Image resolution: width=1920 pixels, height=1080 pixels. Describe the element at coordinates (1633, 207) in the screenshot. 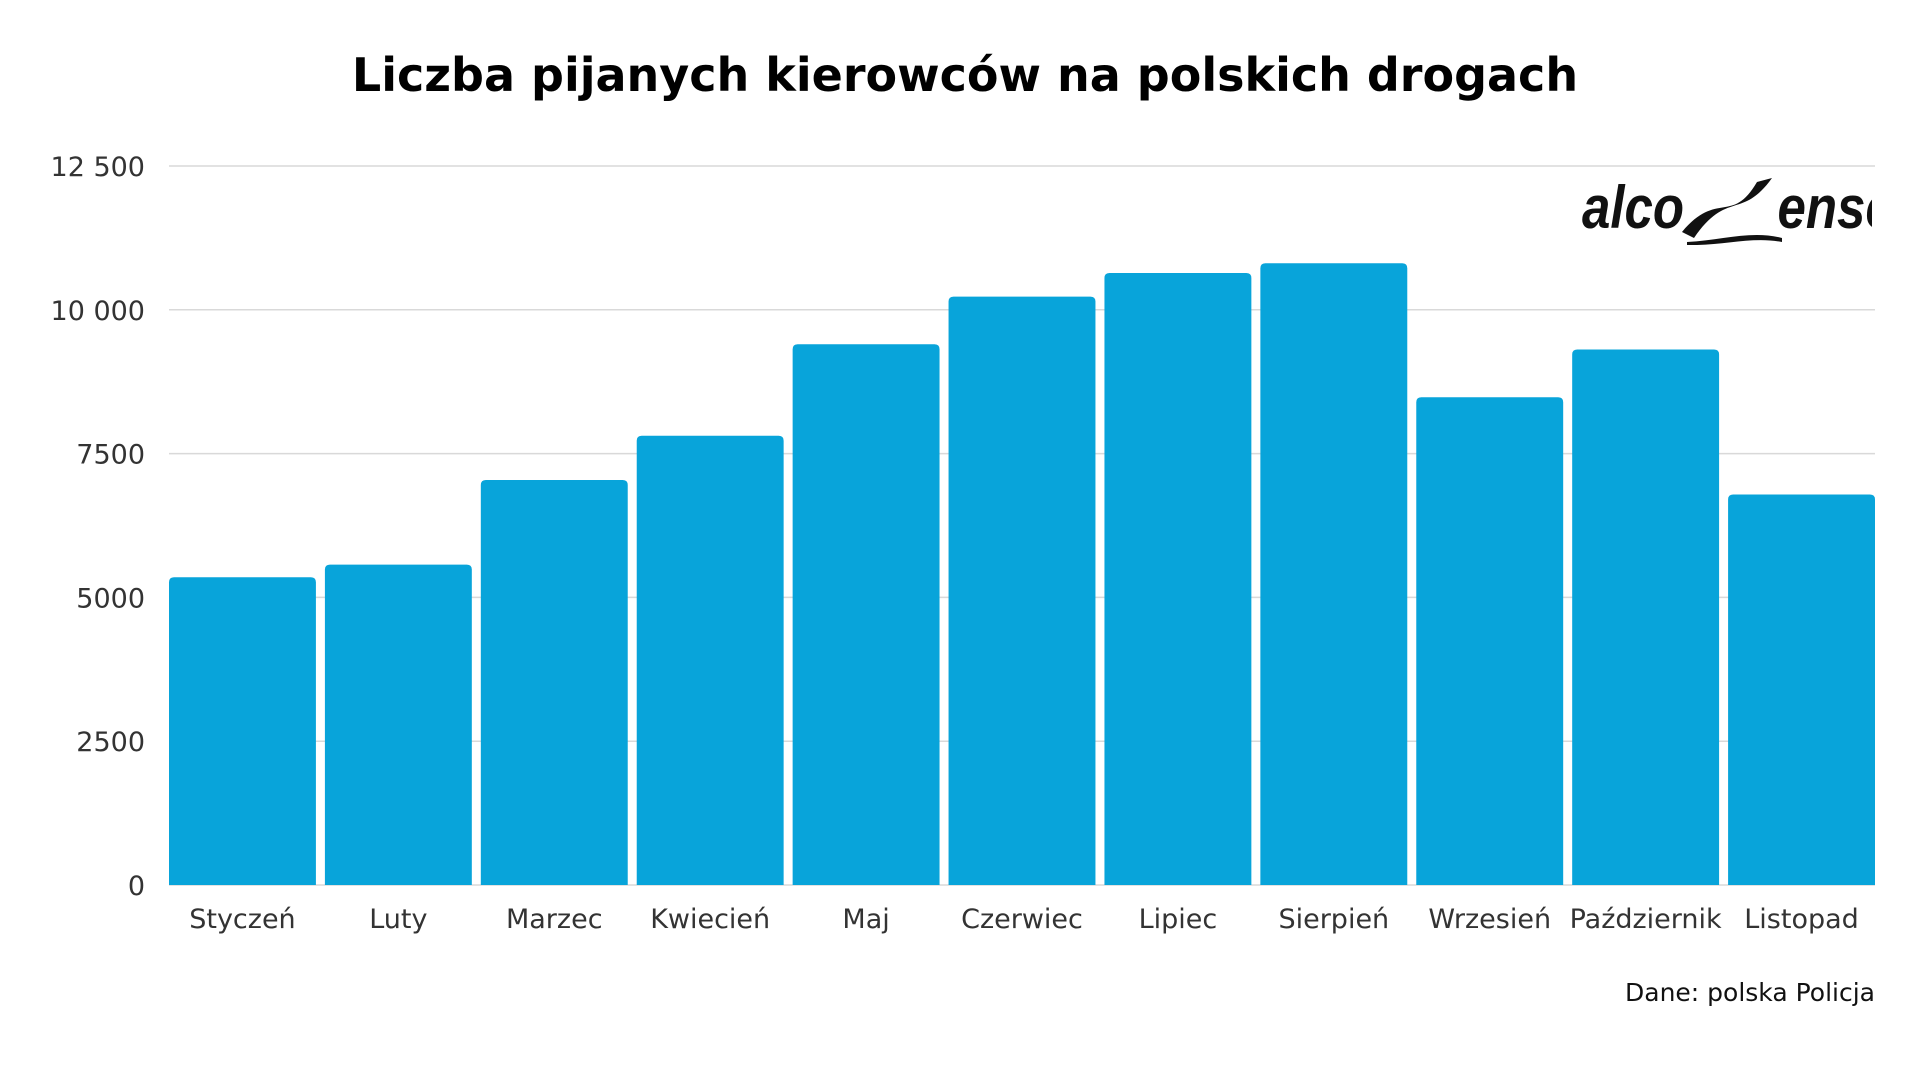

I see `svg-text: alco` at that location.